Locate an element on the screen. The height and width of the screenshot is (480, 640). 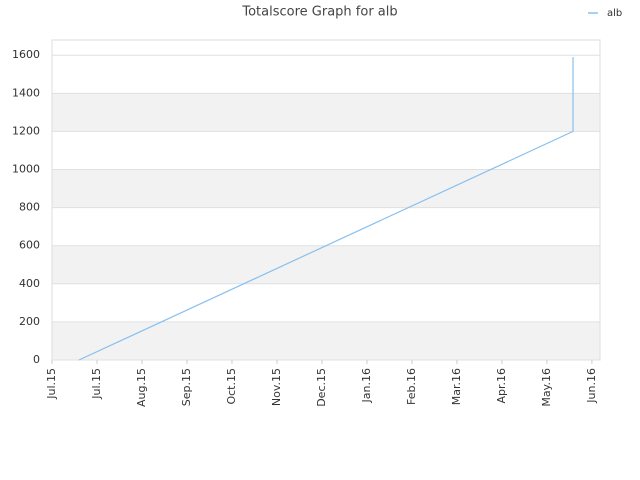
legend-label: alb is located at coordinates (614, 13).